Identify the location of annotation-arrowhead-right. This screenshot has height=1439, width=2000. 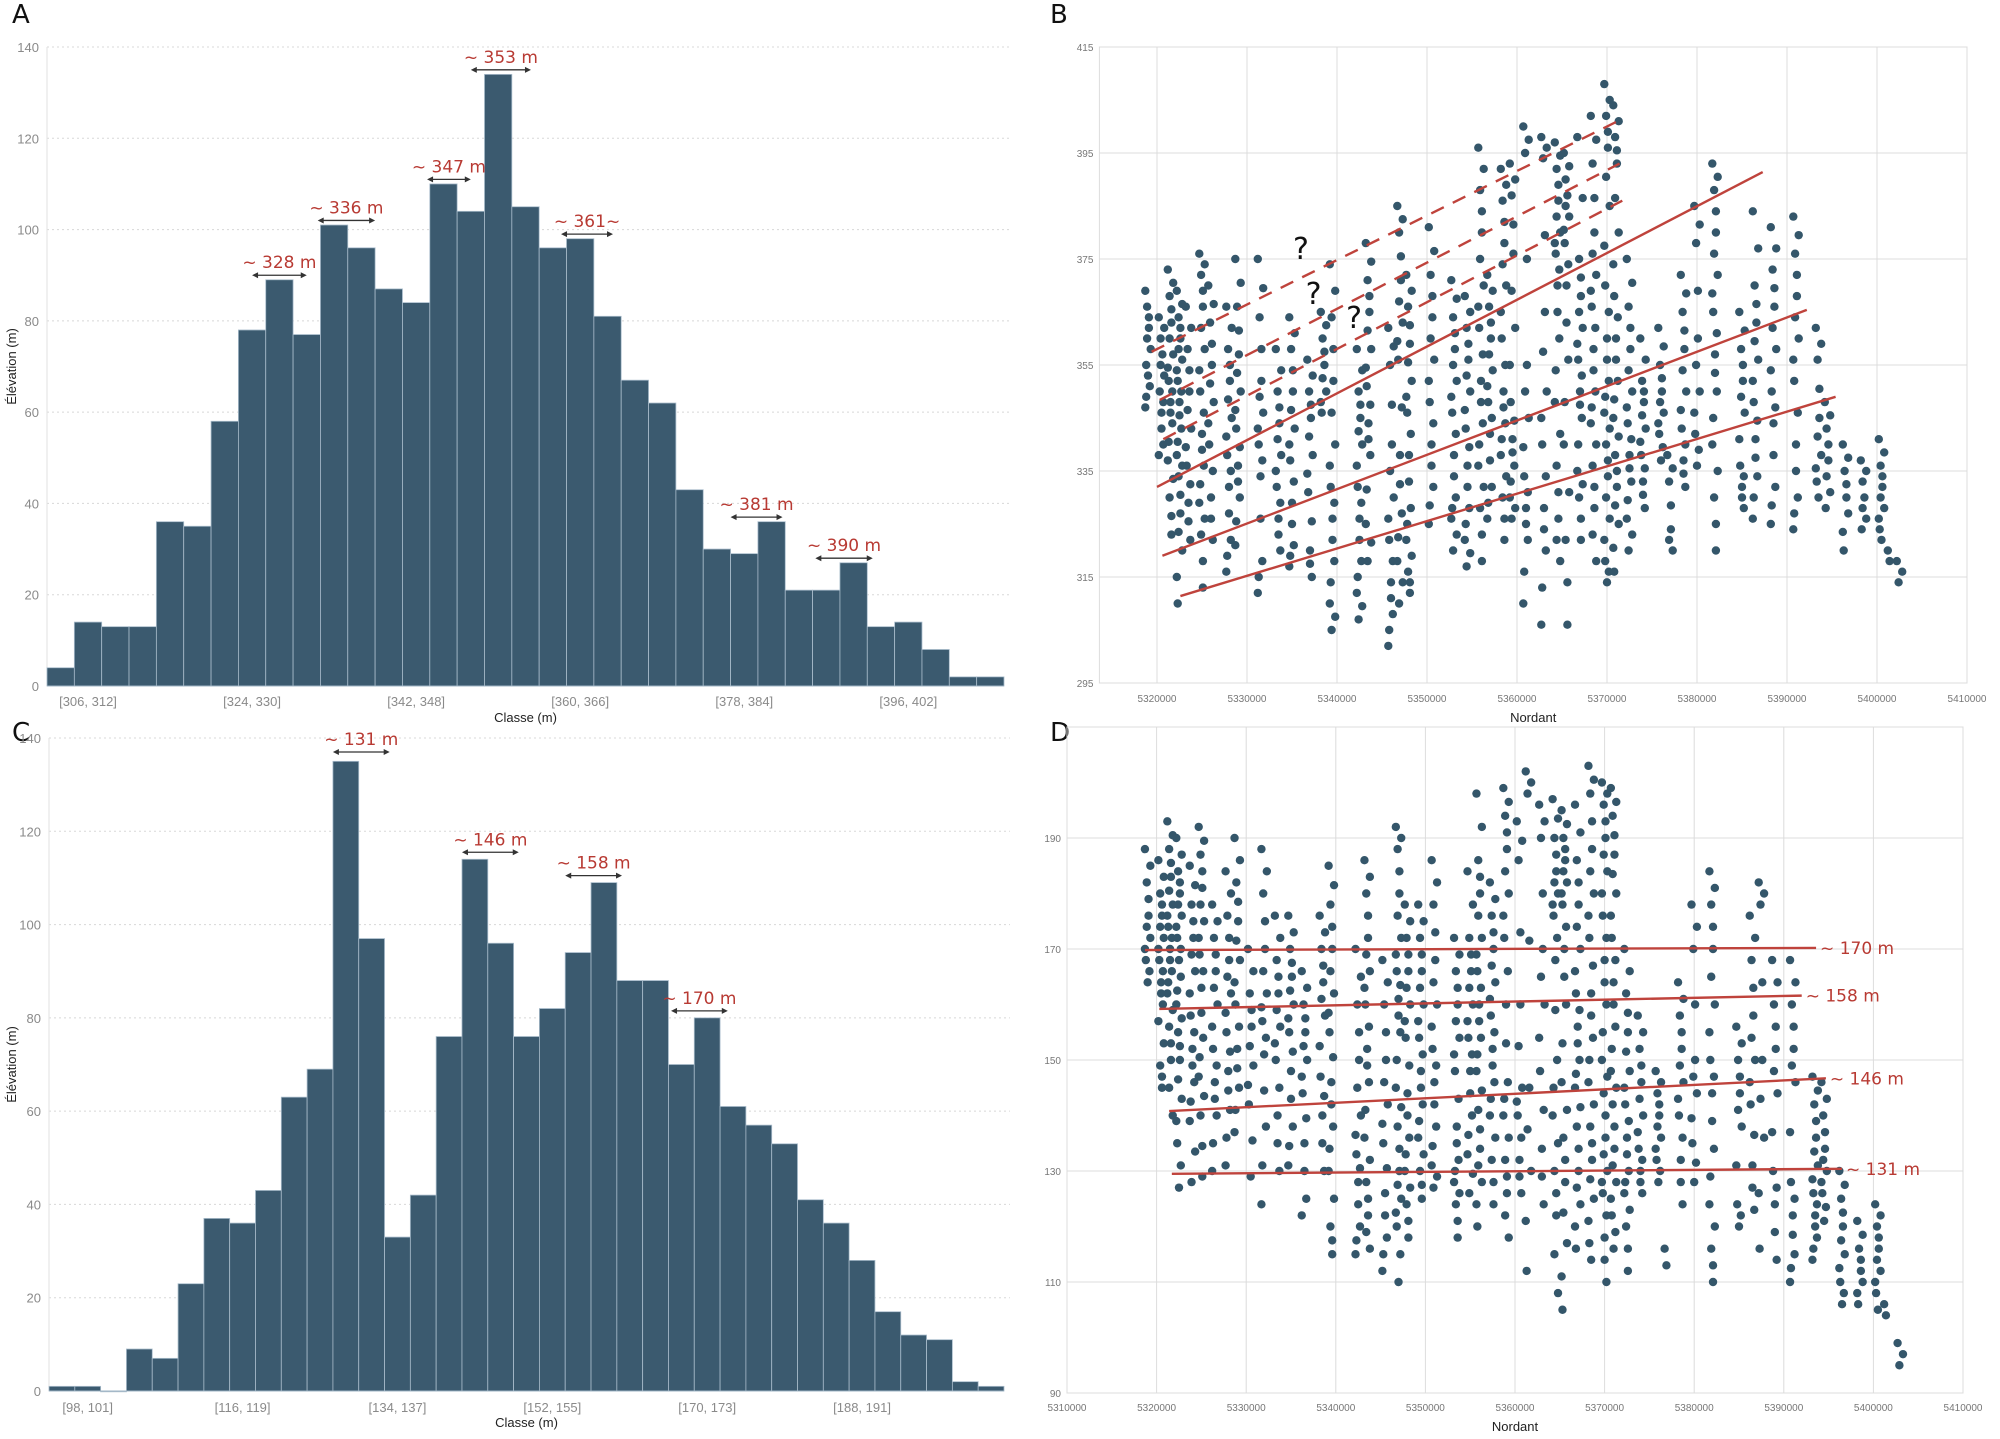
(779, 517).